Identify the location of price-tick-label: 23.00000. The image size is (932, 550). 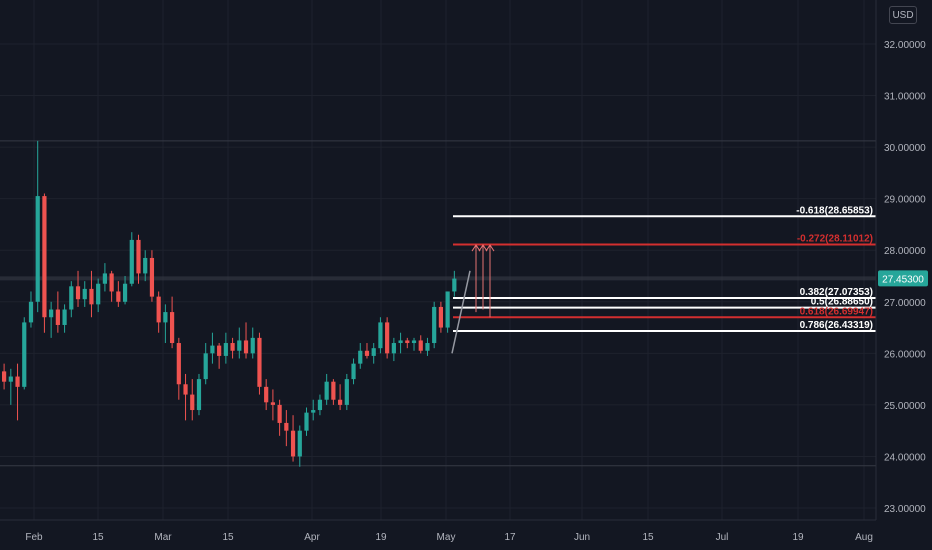
(905, 509).